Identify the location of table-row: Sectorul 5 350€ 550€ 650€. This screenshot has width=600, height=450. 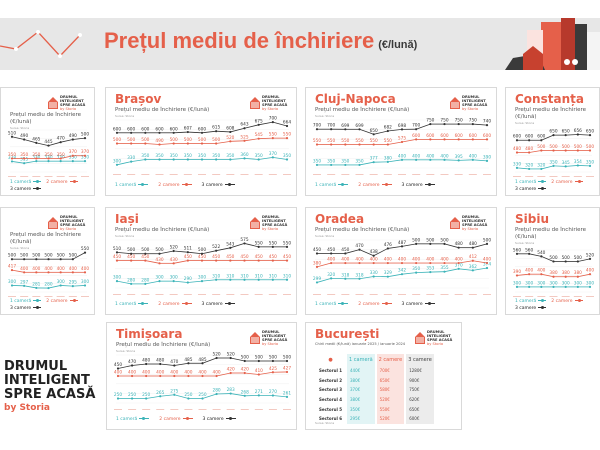
(375, 409).